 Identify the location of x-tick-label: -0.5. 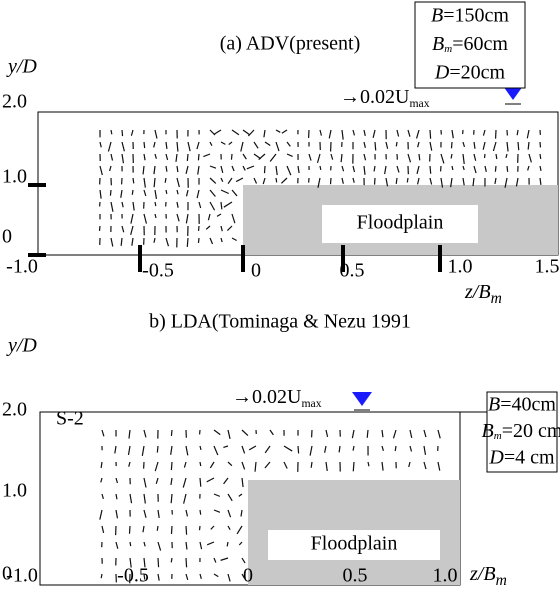
(133, 576).